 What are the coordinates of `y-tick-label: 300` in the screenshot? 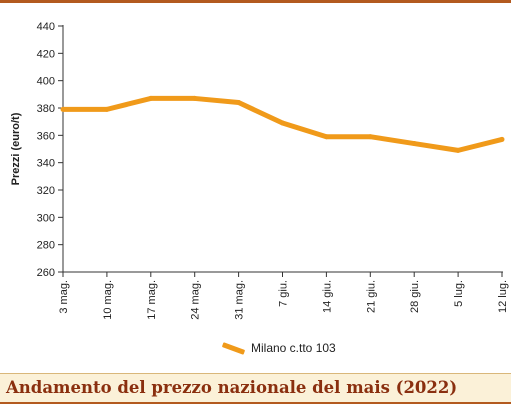 It's located at (46, 218).